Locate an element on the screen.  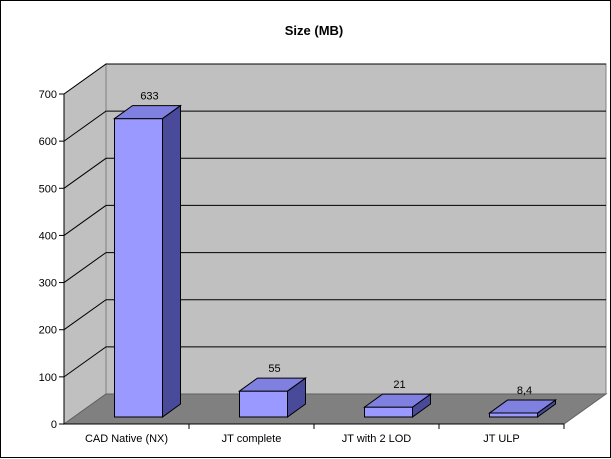
y-tick-label: 500 is located at coordinates (48, 189).